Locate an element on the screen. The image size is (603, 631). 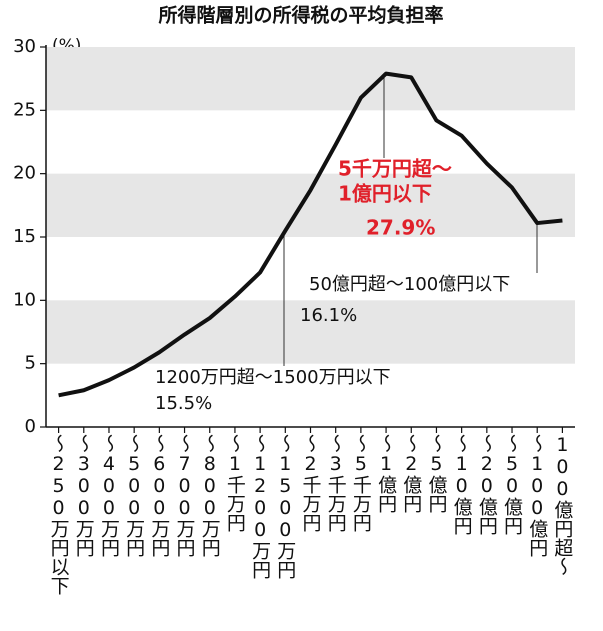
annotation: 50億円超〜100億円以下 is located at coordinates (409, 284).